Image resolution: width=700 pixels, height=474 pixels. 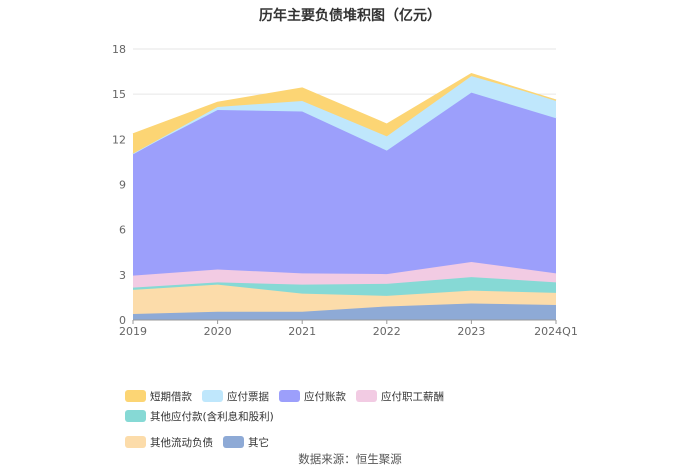 What do you see at coordinates (122, 185) in the screenshot?
I see `y-tick-label: 9` at bounding box center [122, 185].